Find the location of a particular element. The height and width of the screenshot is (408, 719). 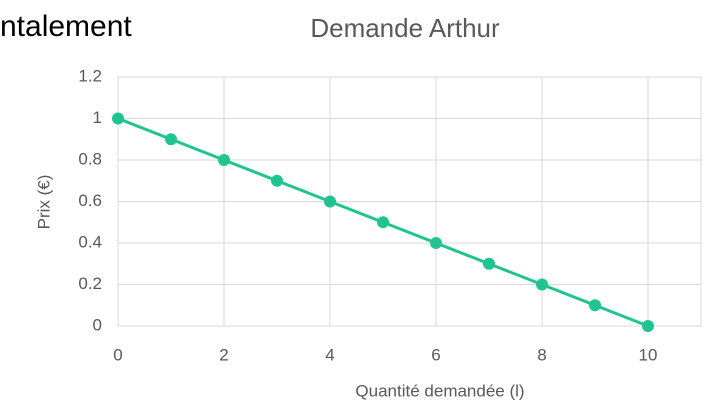

x-tick-label: 10 is located at coordinates (648, 354).